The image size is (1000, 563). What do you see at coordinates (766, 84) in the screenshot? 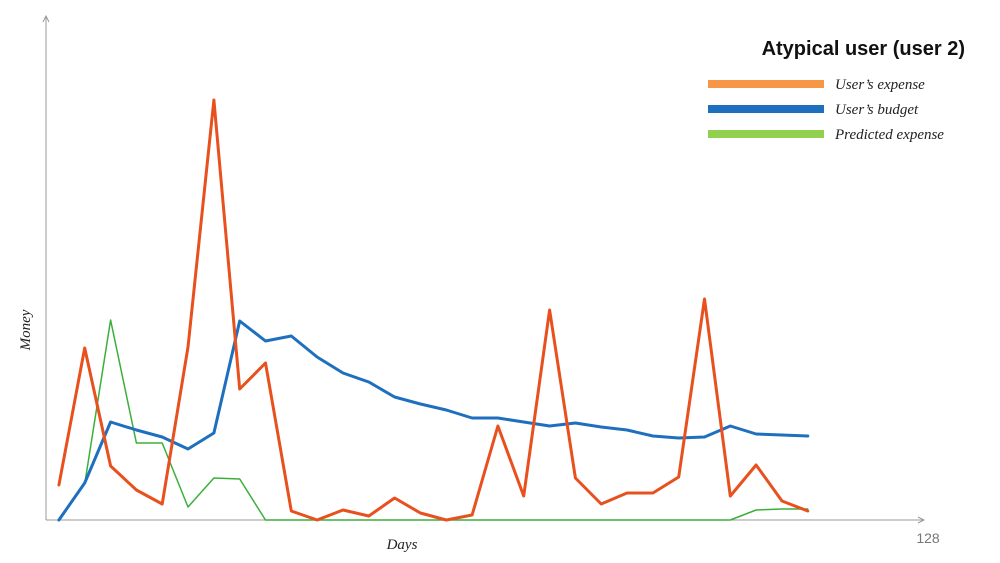
I see `legend-swatch-users-expense` at bounding box center [766, 84].